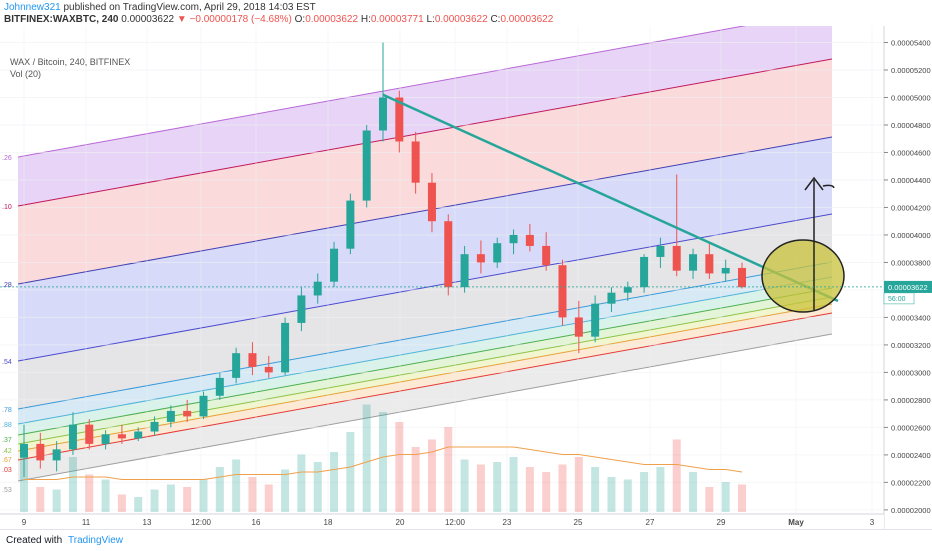  I want to click on legend-volume: Vol (20), so click(26, 74).